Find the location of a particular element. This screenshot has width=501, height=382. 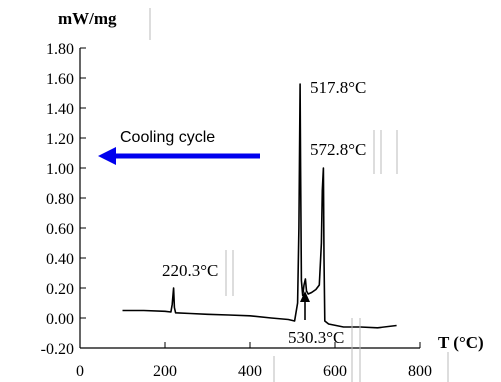

x-tick-label: 400 is located at coordinates (250, 371).